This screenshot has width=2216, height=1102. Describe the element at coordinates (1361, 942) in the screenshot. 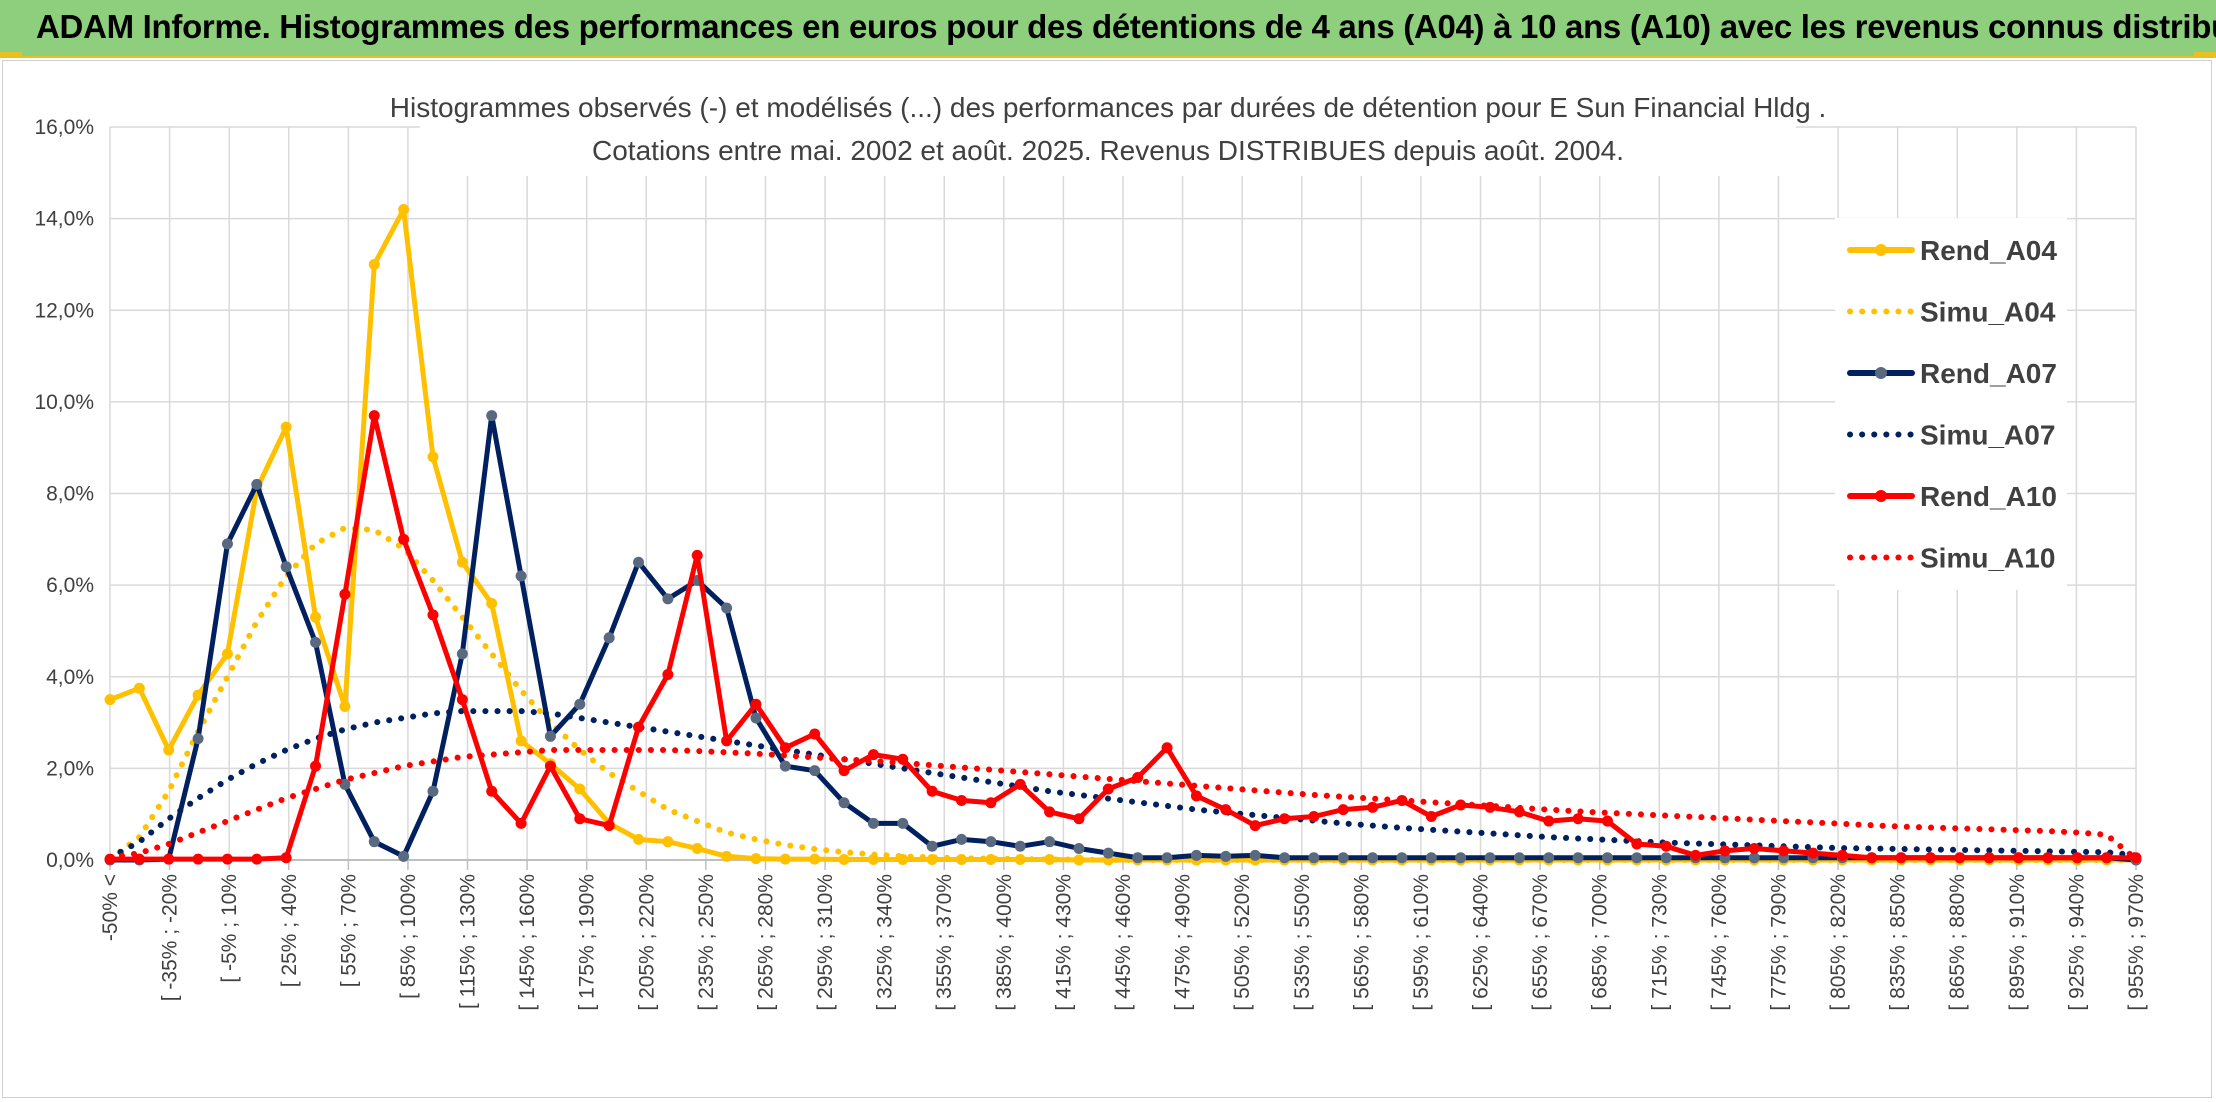

I see `x-tick-label: [ 565% ; 580%` at that location.